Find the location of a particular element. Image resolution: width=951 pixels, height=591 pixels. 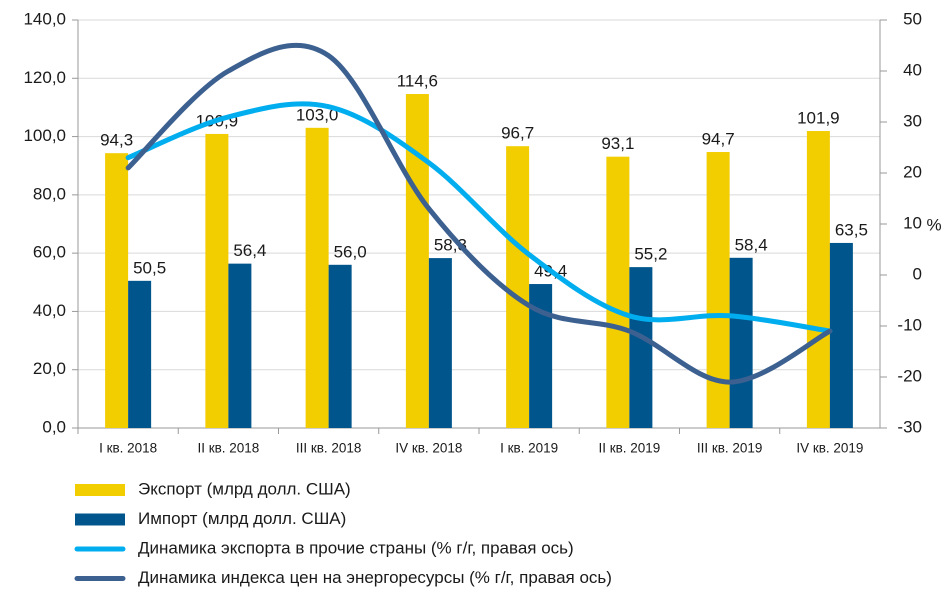

y2-tick-label: 50 is located at coordinates (912, 18).